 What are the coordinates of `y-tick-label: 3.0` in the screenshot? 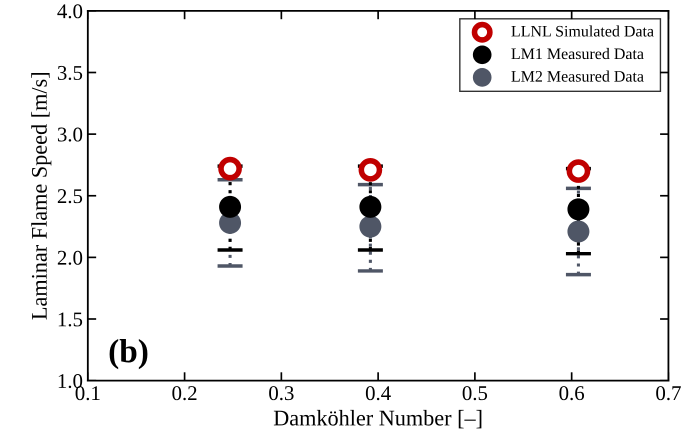 It's located at (70, 135).